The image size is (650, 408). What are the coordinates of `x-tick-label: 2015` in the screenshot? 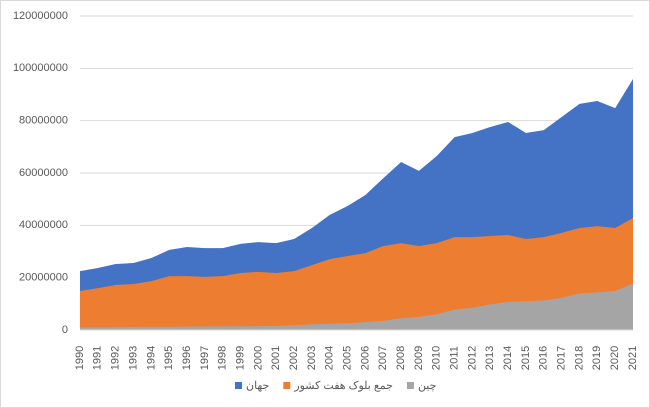 It's located at (526, 358).